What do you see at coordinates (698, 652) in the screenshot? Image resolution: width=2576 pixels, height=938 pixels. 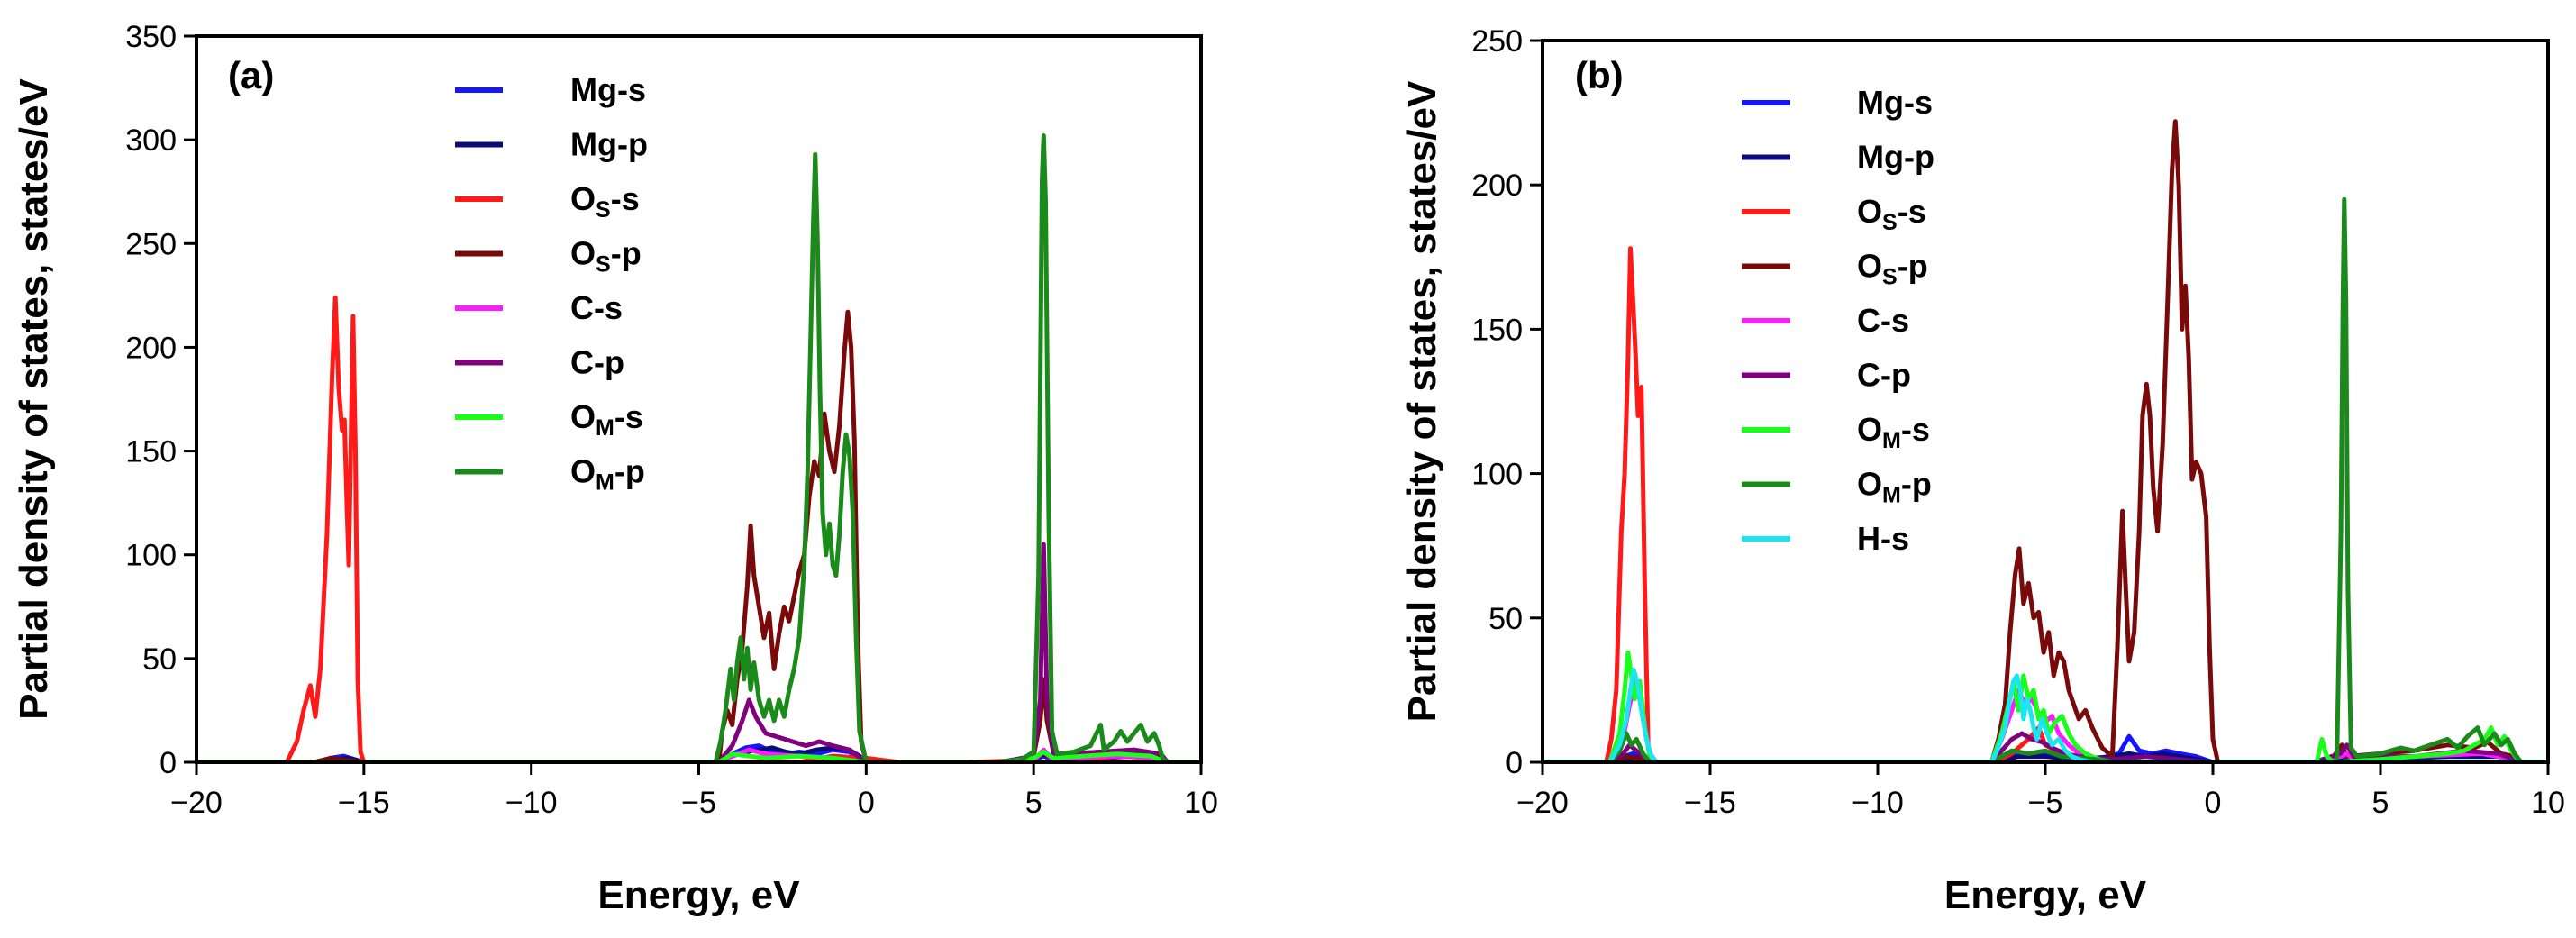 I see `series-line-c-p` at bounding box center [698, 652].